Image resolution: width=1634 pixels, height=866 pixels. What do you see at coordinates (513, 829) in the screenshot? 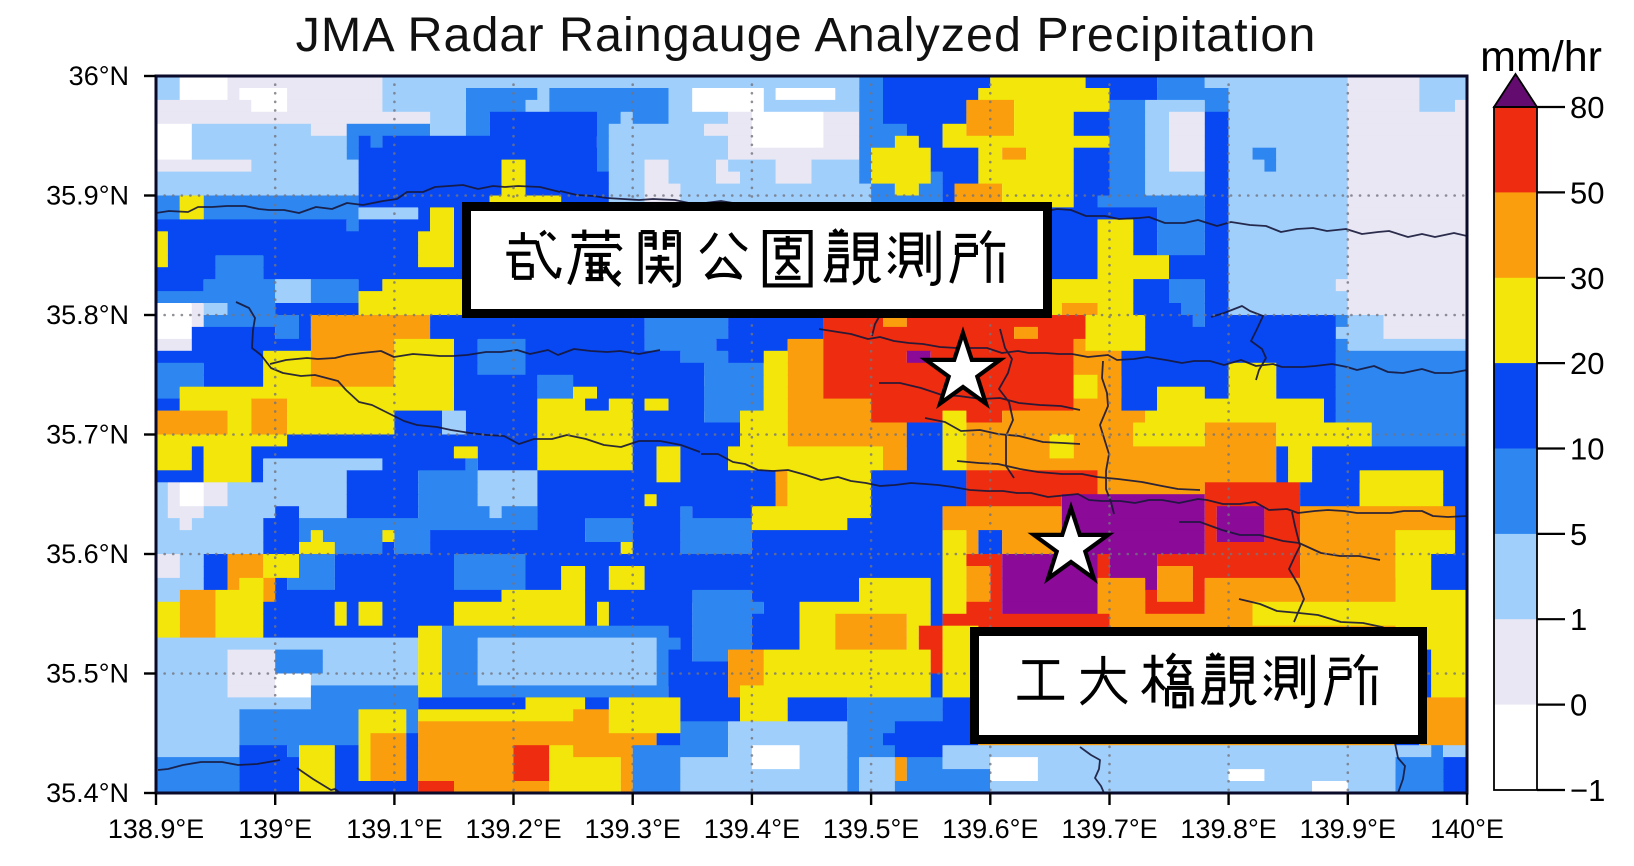
I see `svg-text: 139.2°E` at bounding box center [513, 829].